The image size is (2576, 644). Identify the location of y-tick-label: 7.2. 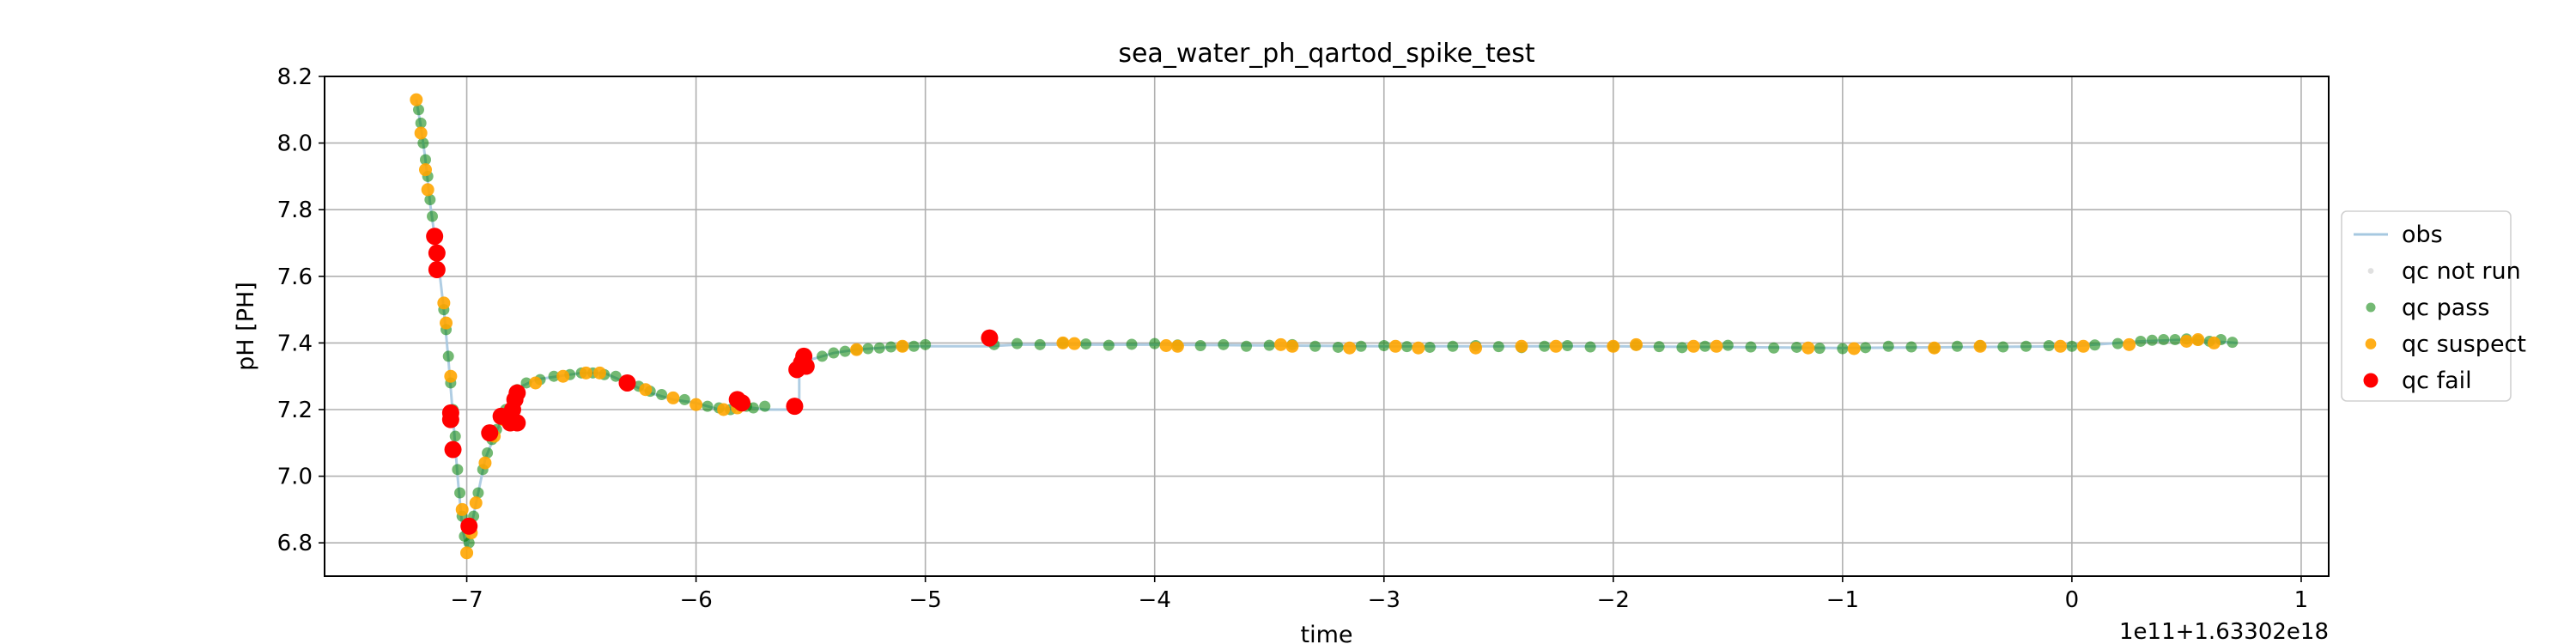
(295, 410).